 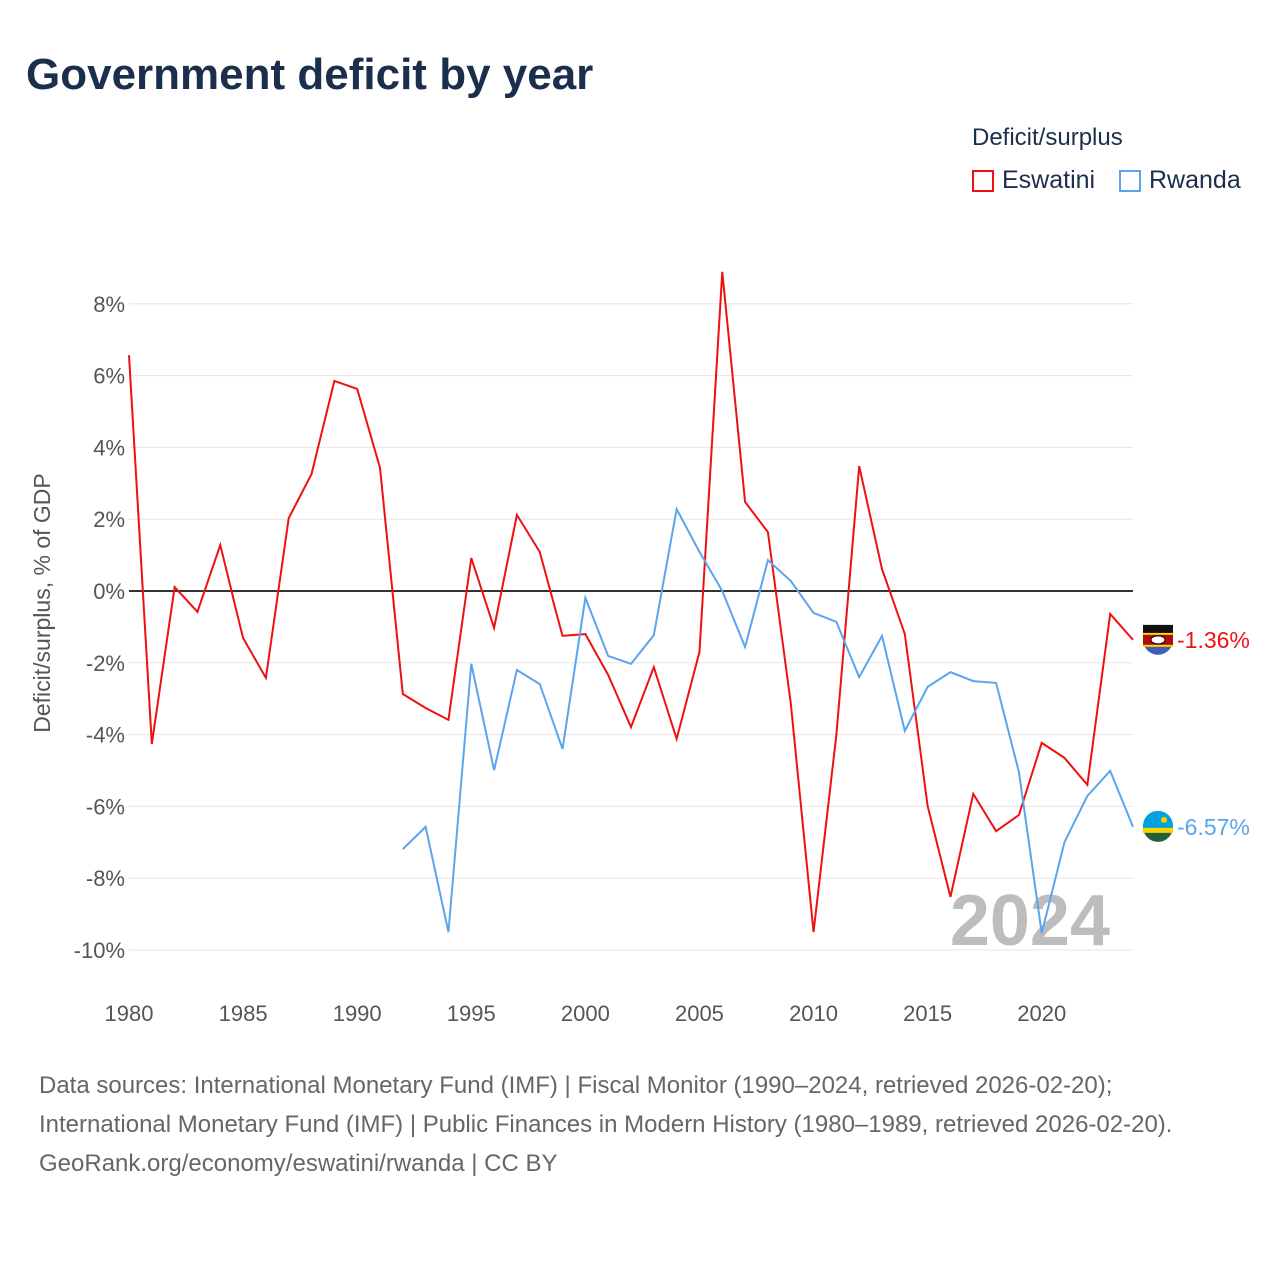 I want to click on x-tick-label: 2010, so click(x=813, y=1013).